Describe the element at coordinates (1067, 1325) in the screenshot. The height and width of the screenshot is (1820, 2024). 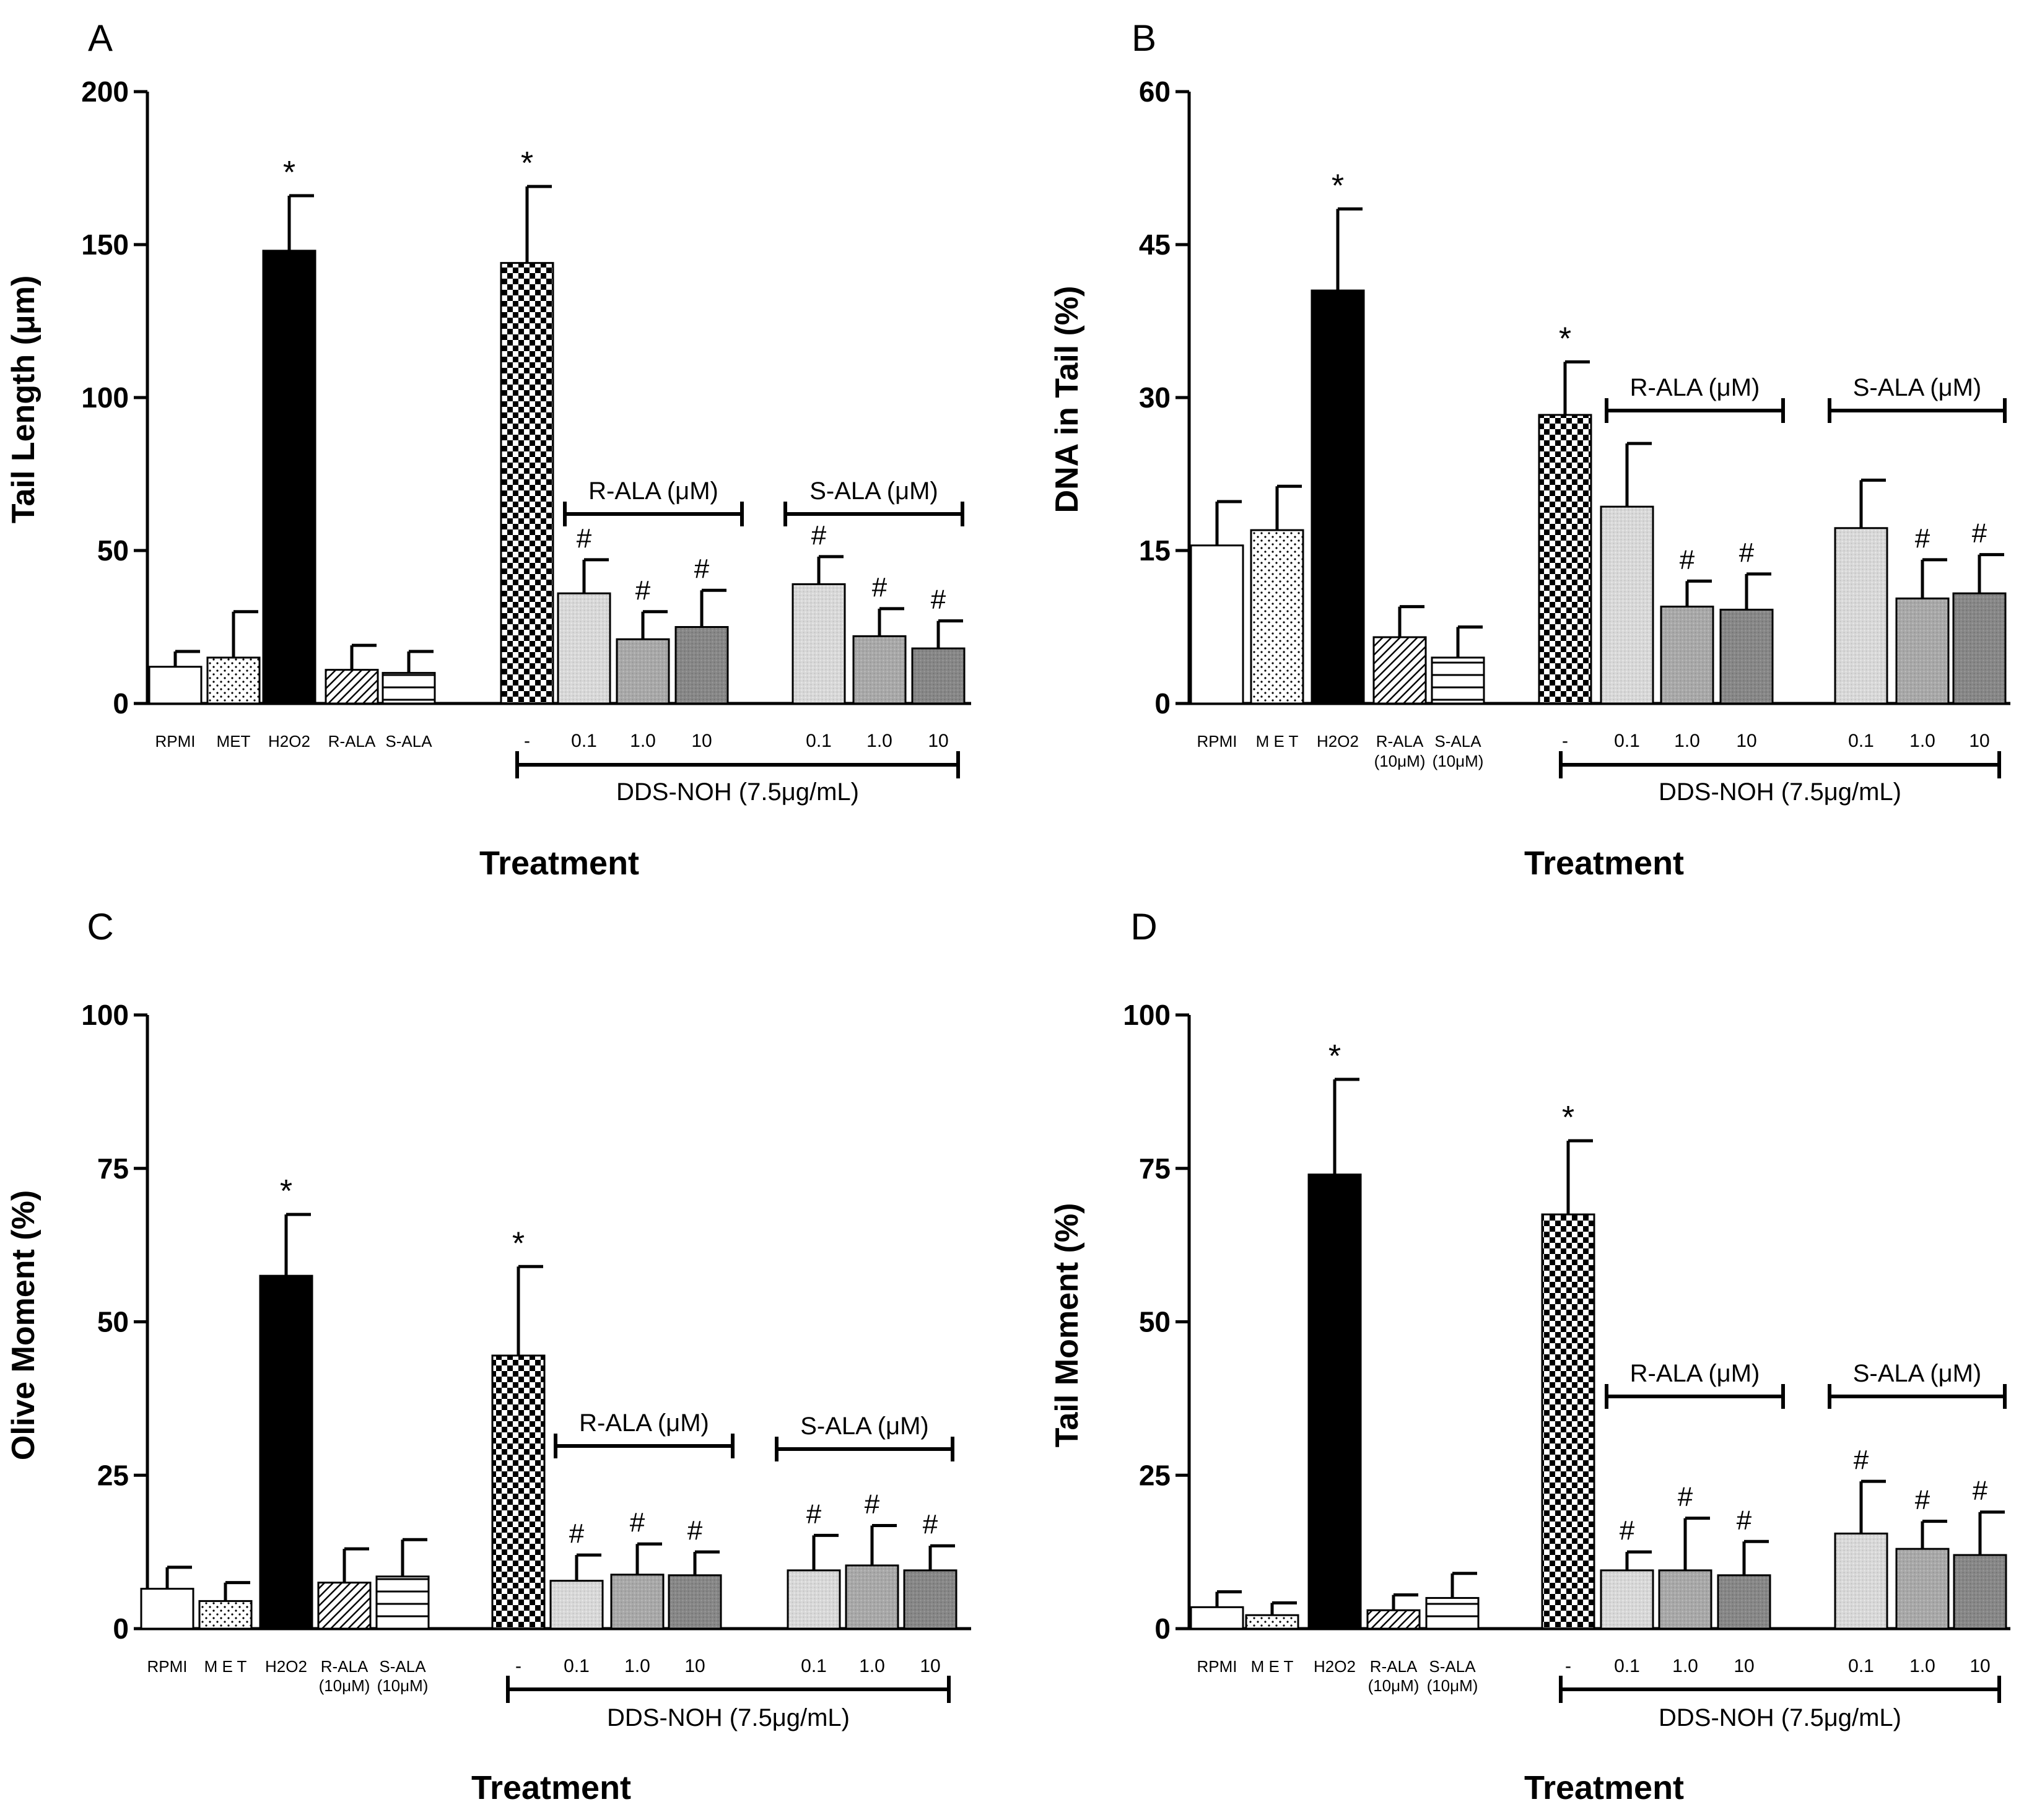
I see `y-axis-label: Tail Moment (%)` at that location.